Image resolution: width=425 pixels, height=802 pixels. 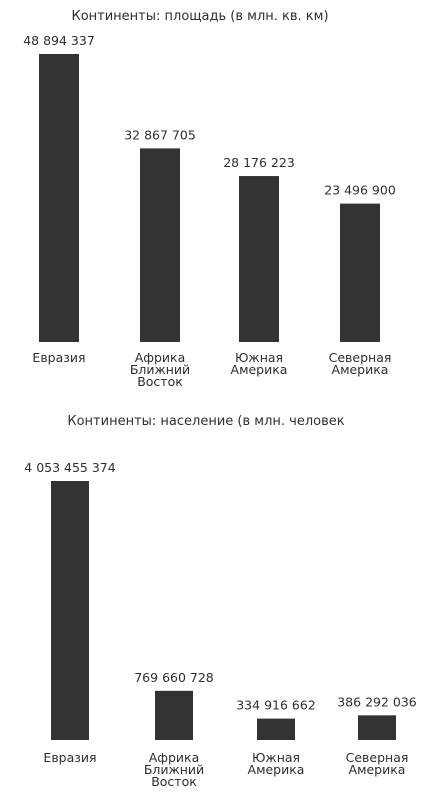 I want to click on chart-1-category-label-3-line-2: Америка, so click(x=259, y=369).